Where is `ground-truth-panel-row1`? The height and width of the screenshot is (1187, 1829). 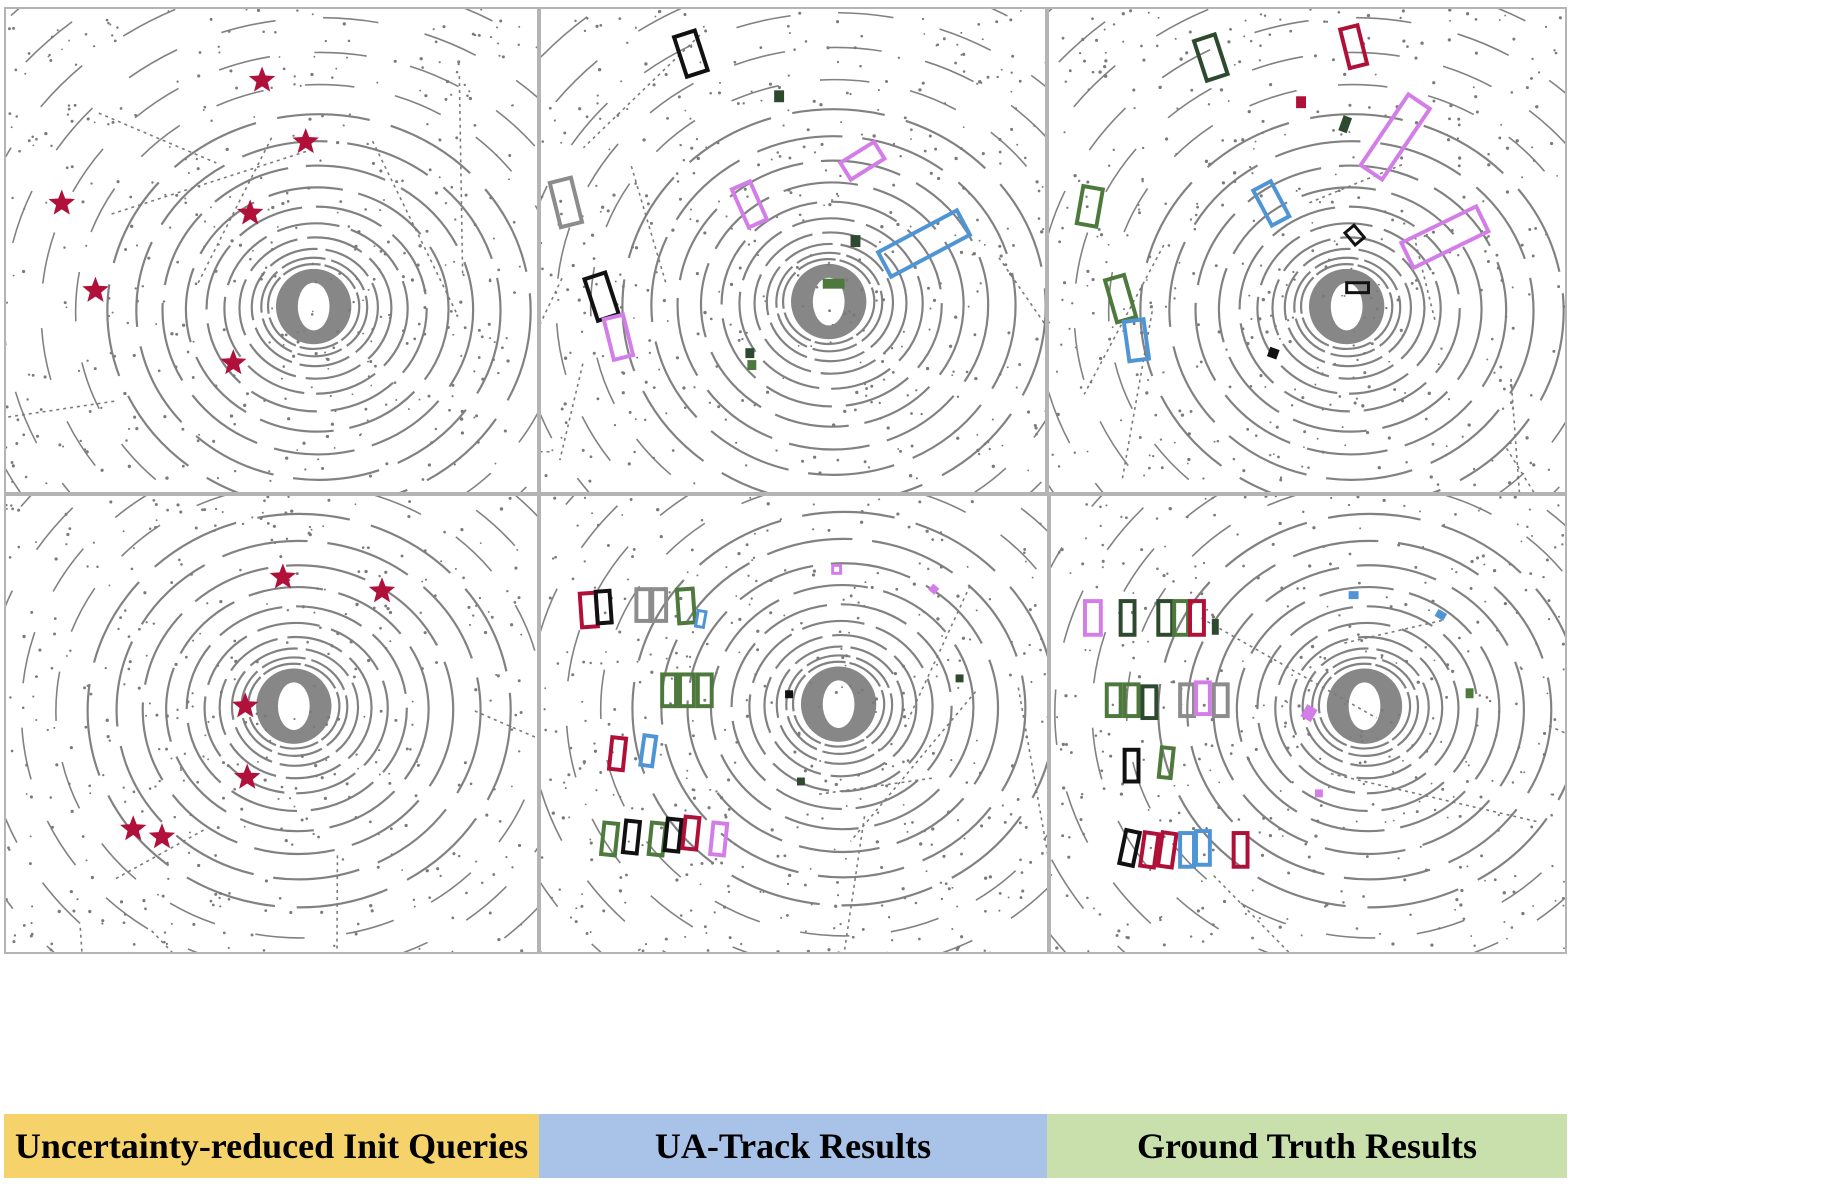
ground-truth-panel-row1 is located at coordinates (1307, 250).